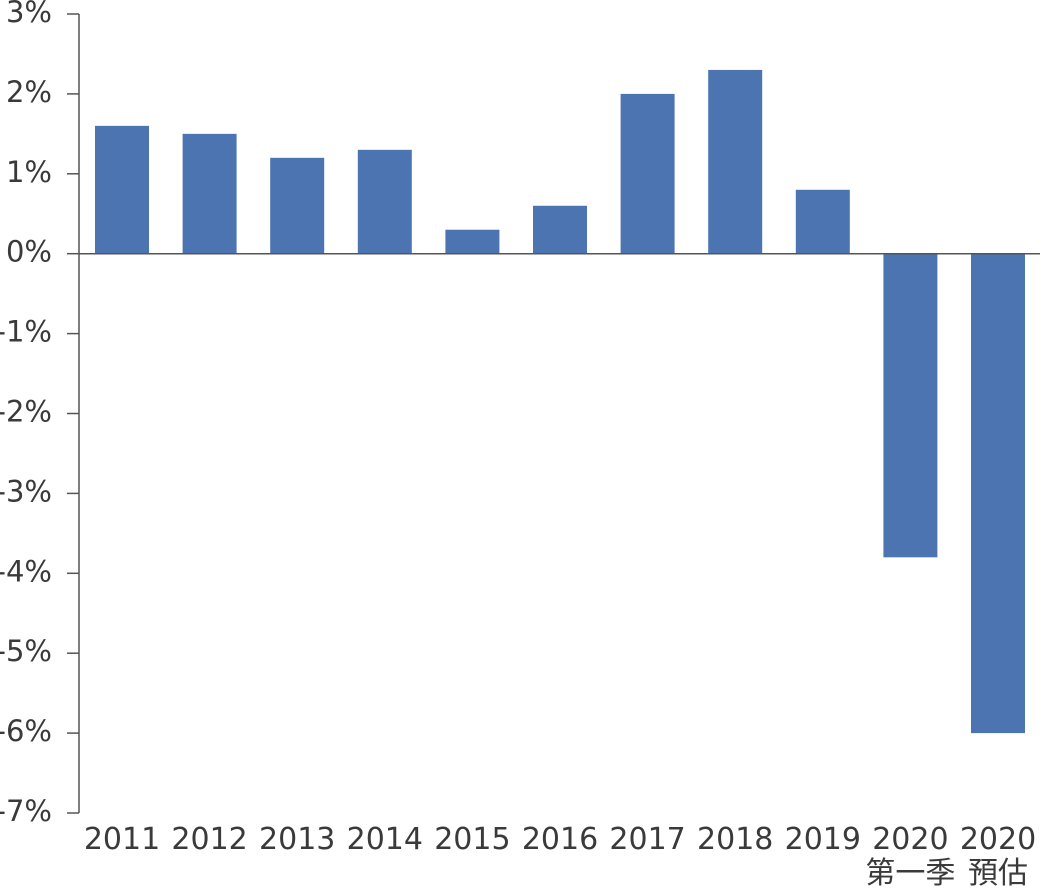  Describe the element at coordinates (29, 14) in the screenshot. I see `y-tick-label: 3%` at that location.